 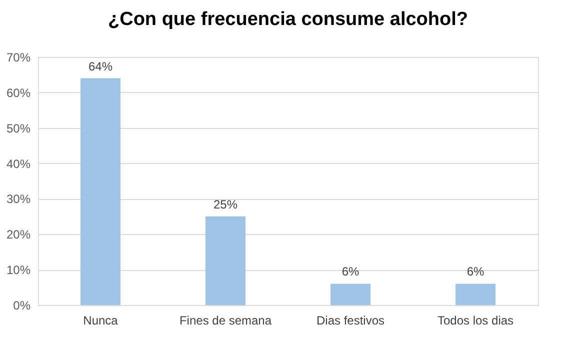 I want to click on y-tick-label: 0%, so click(x=22, y=305).